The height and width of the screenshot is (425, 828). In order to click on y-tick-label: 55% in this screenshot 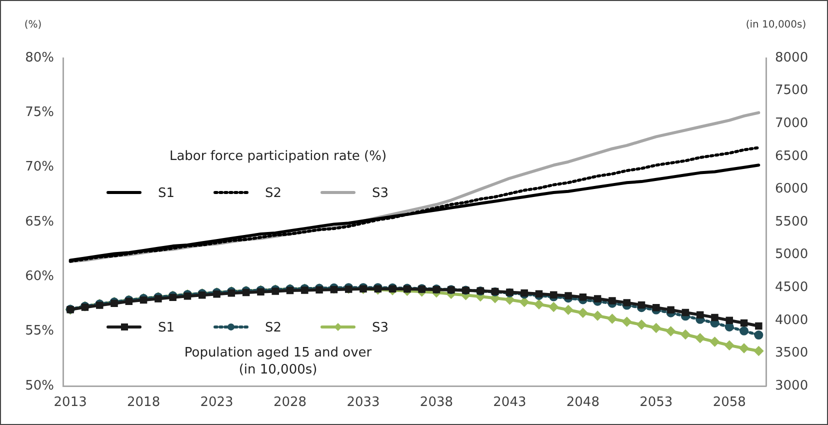, I will do `click(39, 331)`.